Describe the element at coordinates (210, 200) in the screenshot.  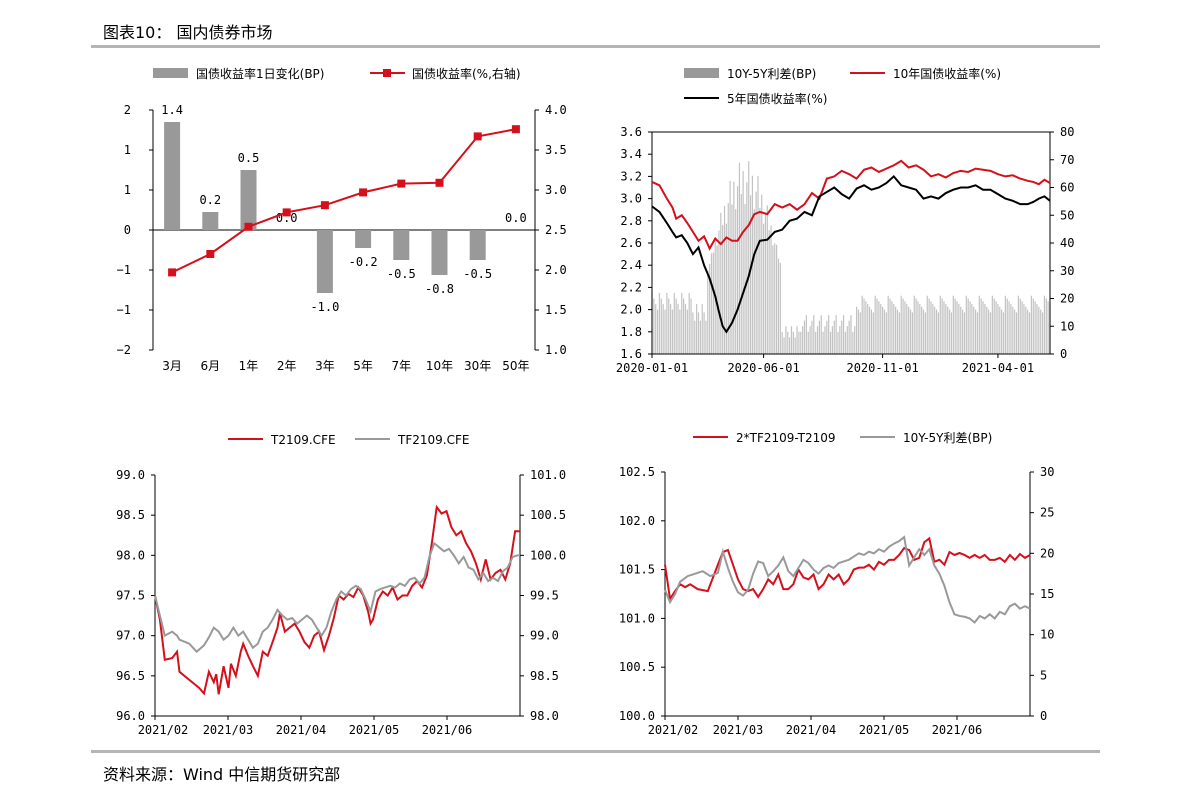
I see `bar-data-label: 0.2` at that location.